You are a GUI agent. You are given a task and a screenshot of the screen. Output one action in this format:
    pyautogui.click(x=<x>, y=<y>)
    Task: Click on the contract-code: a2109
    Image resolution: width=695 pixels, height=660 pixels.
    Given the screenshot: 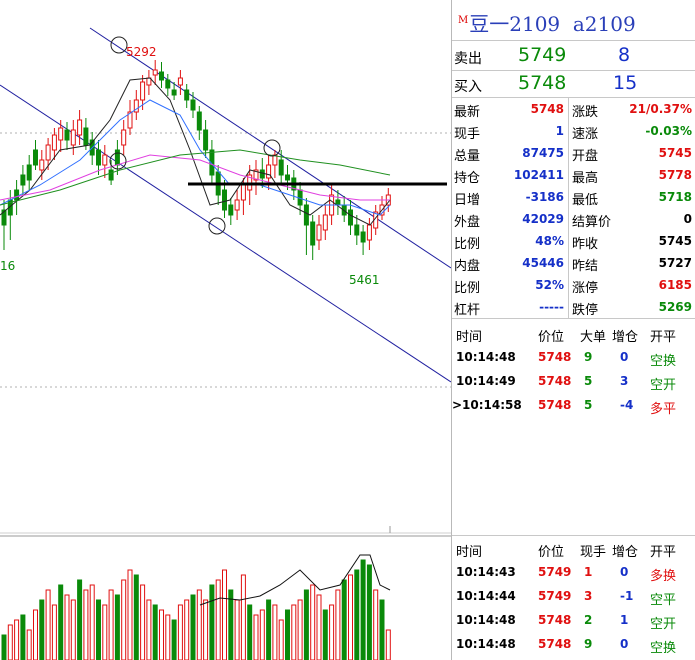 What is the action you would take?
    pyautogui.click(x=604, y=24)
    